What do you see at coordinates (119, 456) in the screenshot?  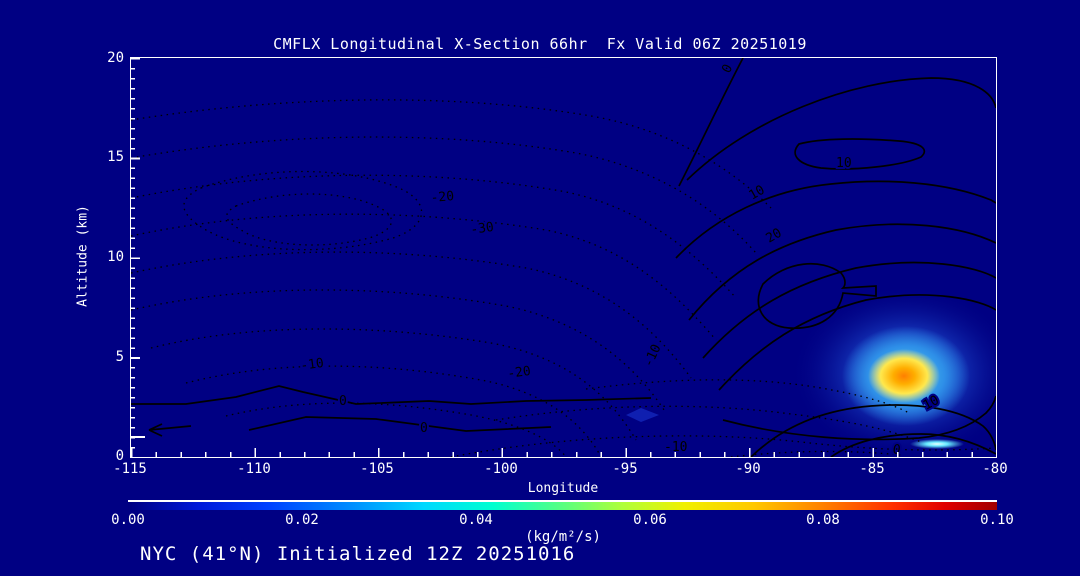 I see `y-tick-label: 0` at bounding box center [119, 456].